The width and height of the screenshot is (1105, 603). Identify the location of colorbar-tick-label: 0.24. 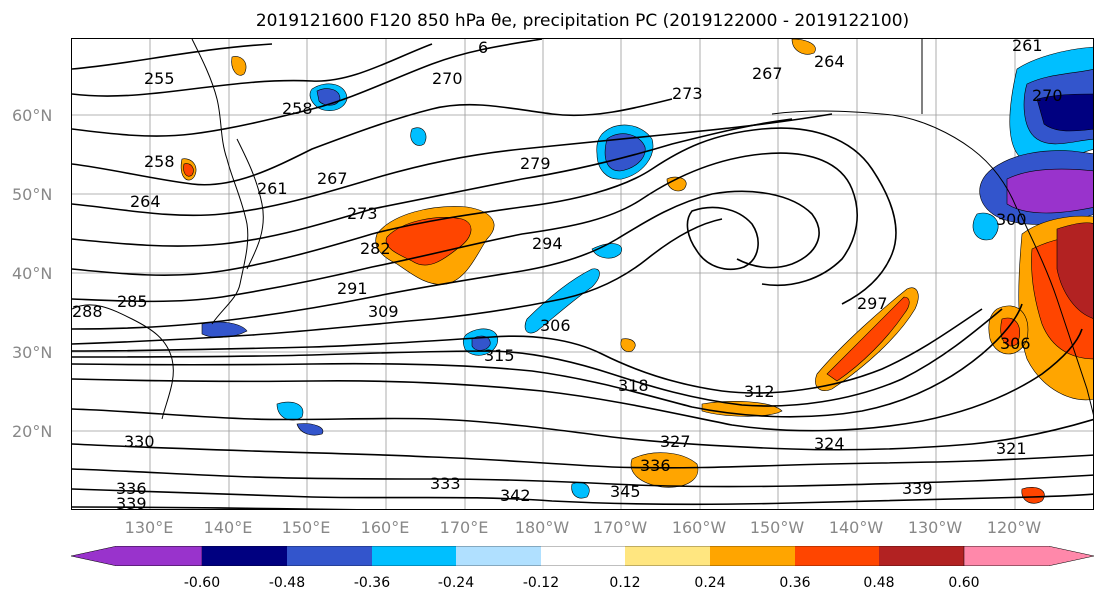
(710, 583).